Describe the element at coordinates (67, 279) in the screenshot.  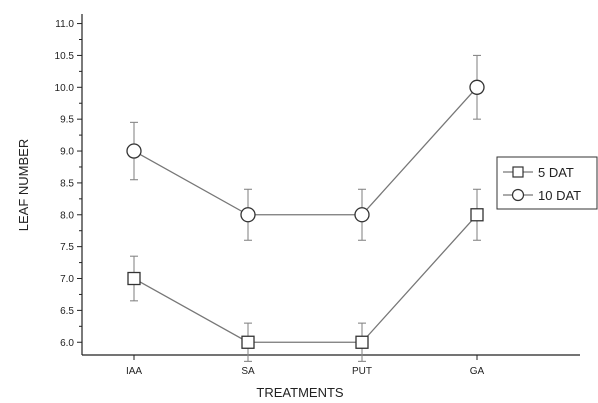
I see `y-tick-label: 7.0` at that location.